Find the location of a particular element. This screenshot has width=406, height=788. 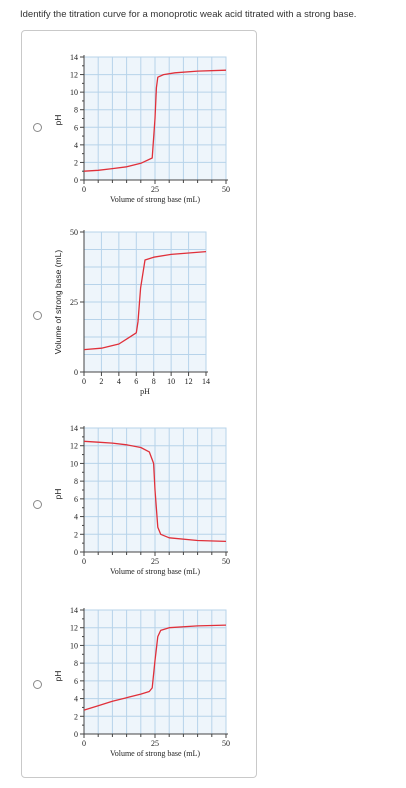

option-a-radio is located at coordinates (37, 127).